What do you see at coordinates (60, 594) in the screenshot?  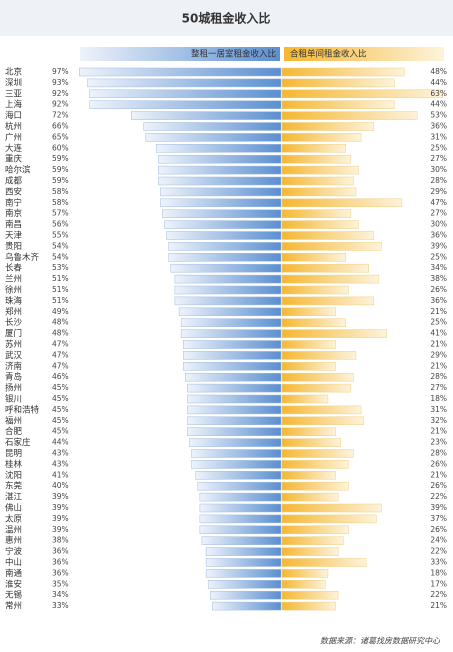 I see `value-label: 34%` at bounding box center [60, 594].